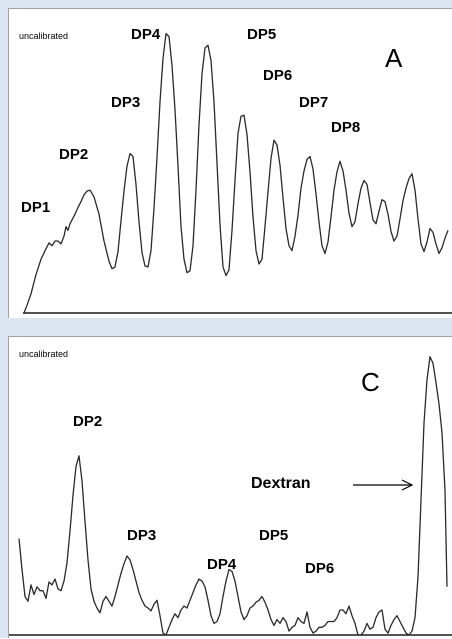 This screenshot has width=452, height=639. What do you see at coordinates (314, 102) in the screenshot?
I see `peak-label-a-7: DP7` at bounding box center [314, 102].